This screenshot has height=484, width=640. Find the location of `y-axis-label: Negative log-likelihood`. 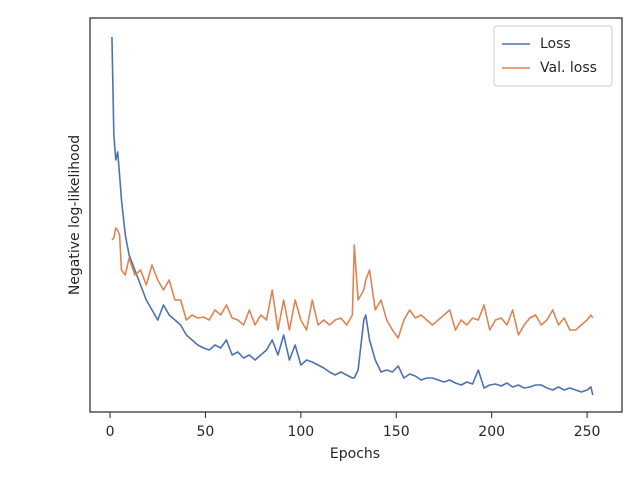

y-axis-label: Negative log-likelihood is located at coordinates (75, 215).